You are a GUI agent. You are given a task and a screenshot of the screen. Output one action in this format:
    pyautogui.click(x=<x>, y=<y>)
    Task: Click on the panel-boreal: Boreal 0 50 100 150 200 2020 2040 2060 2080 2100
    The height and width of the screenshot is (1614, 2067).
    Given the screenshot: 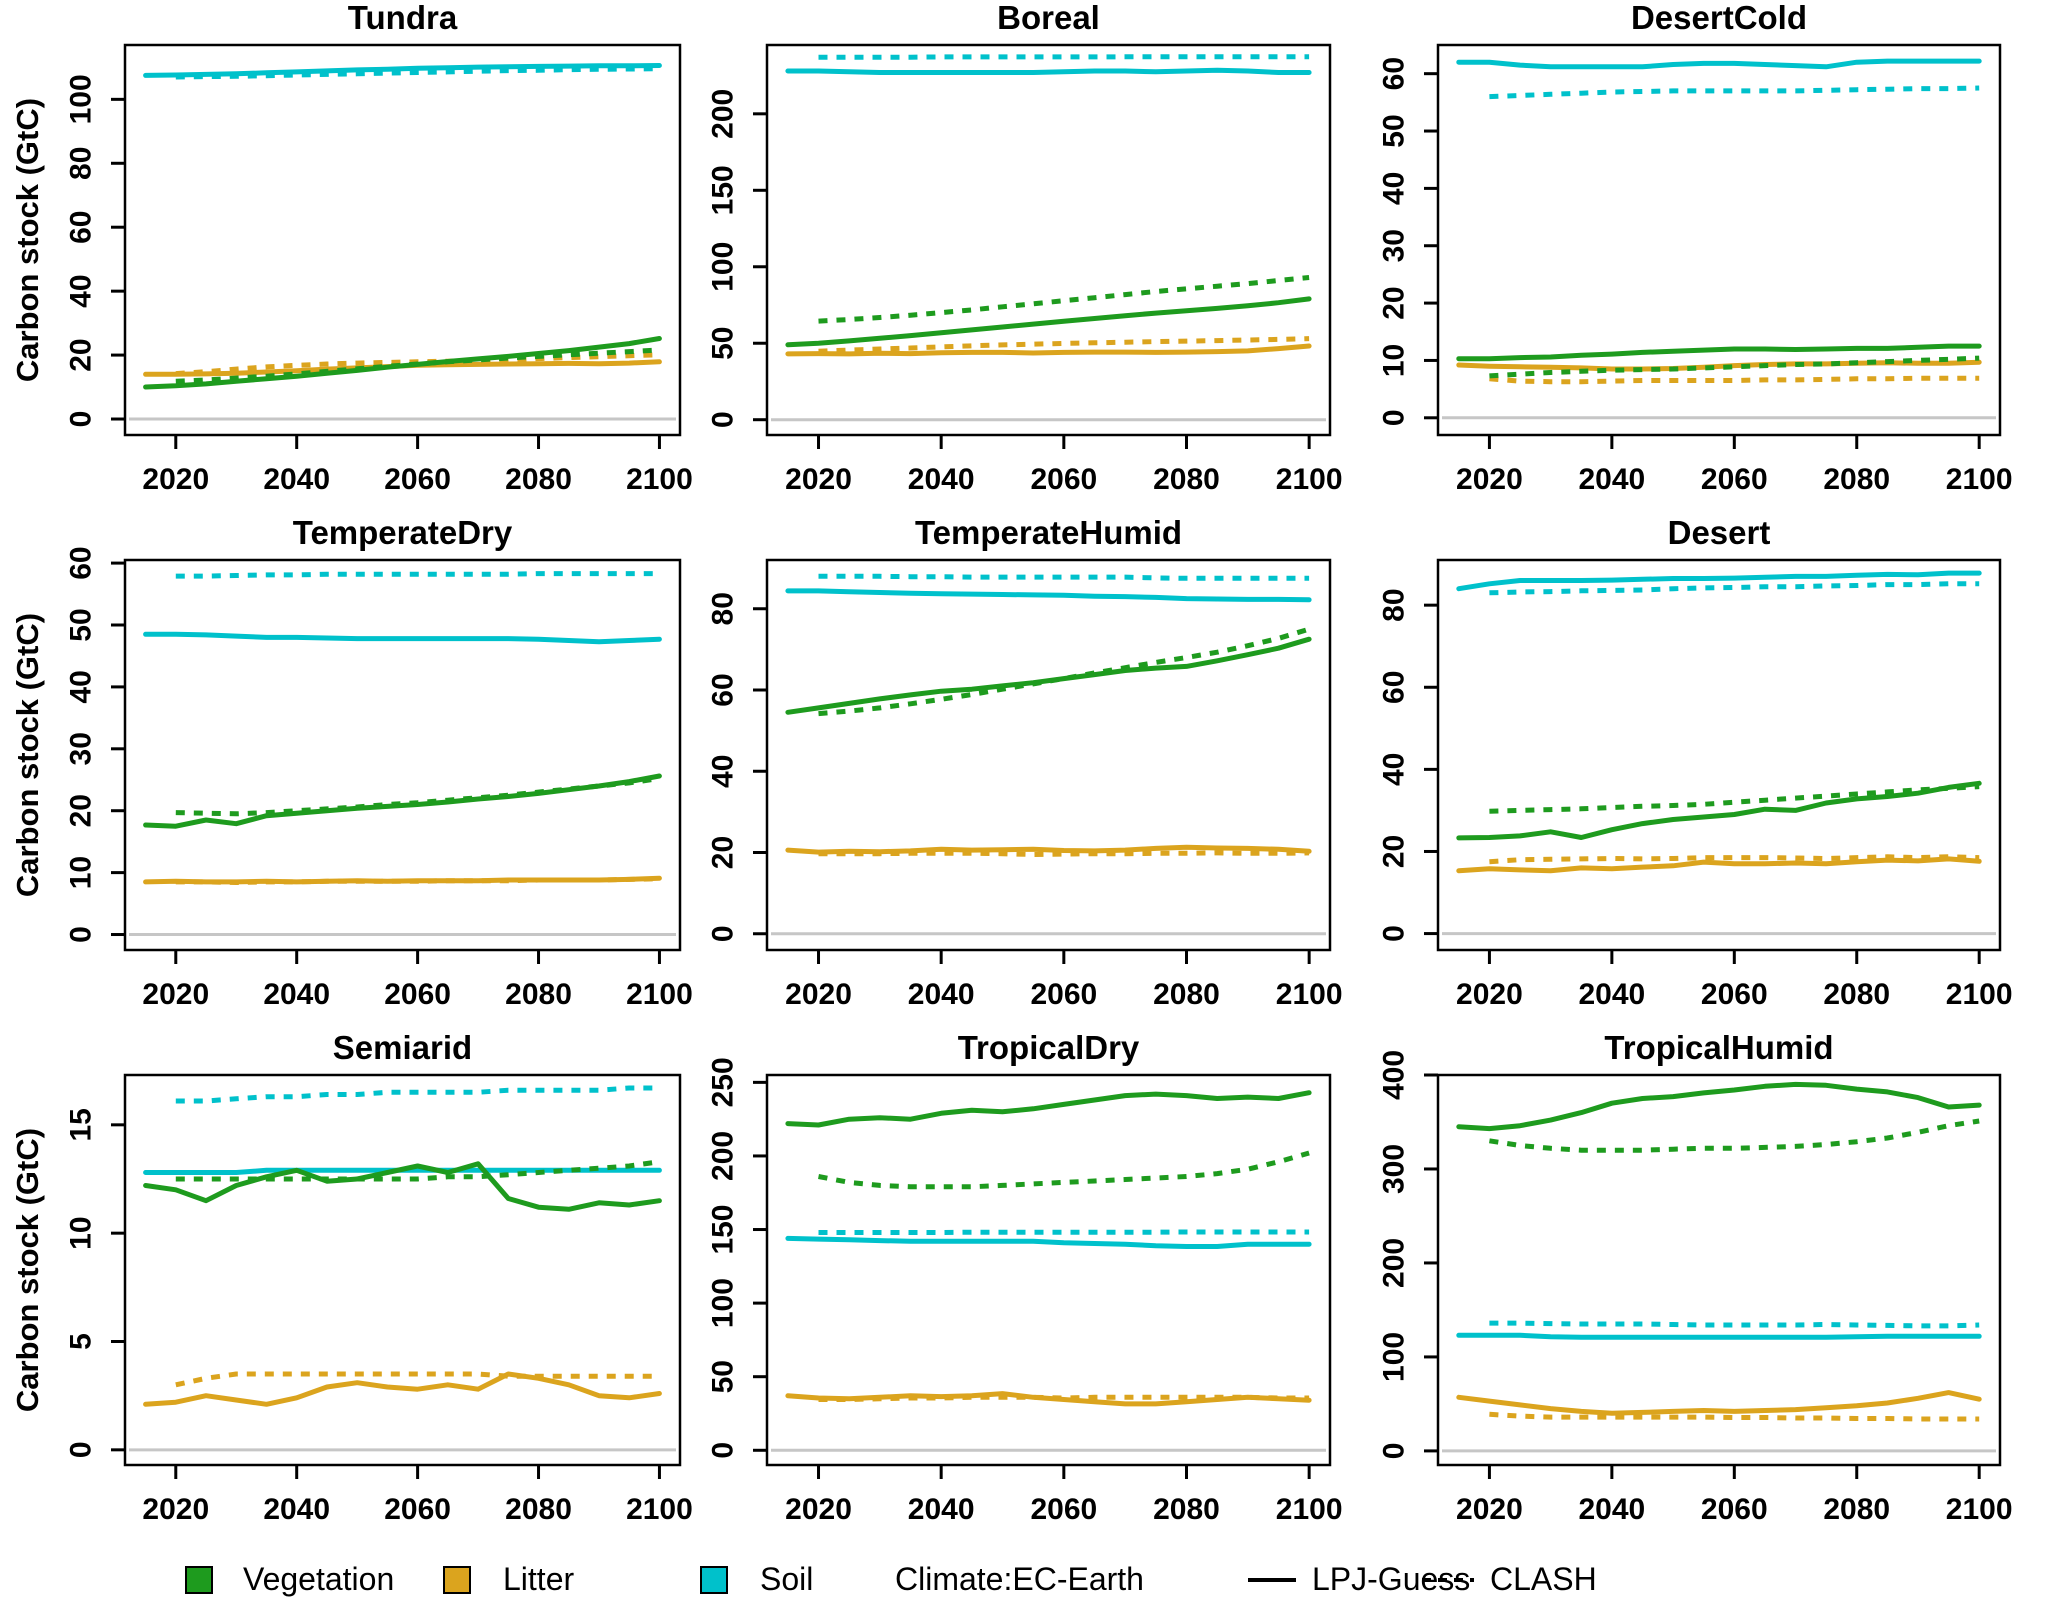 What is the action you would take?
    pyautogui.click(x=1025, y=248)
    